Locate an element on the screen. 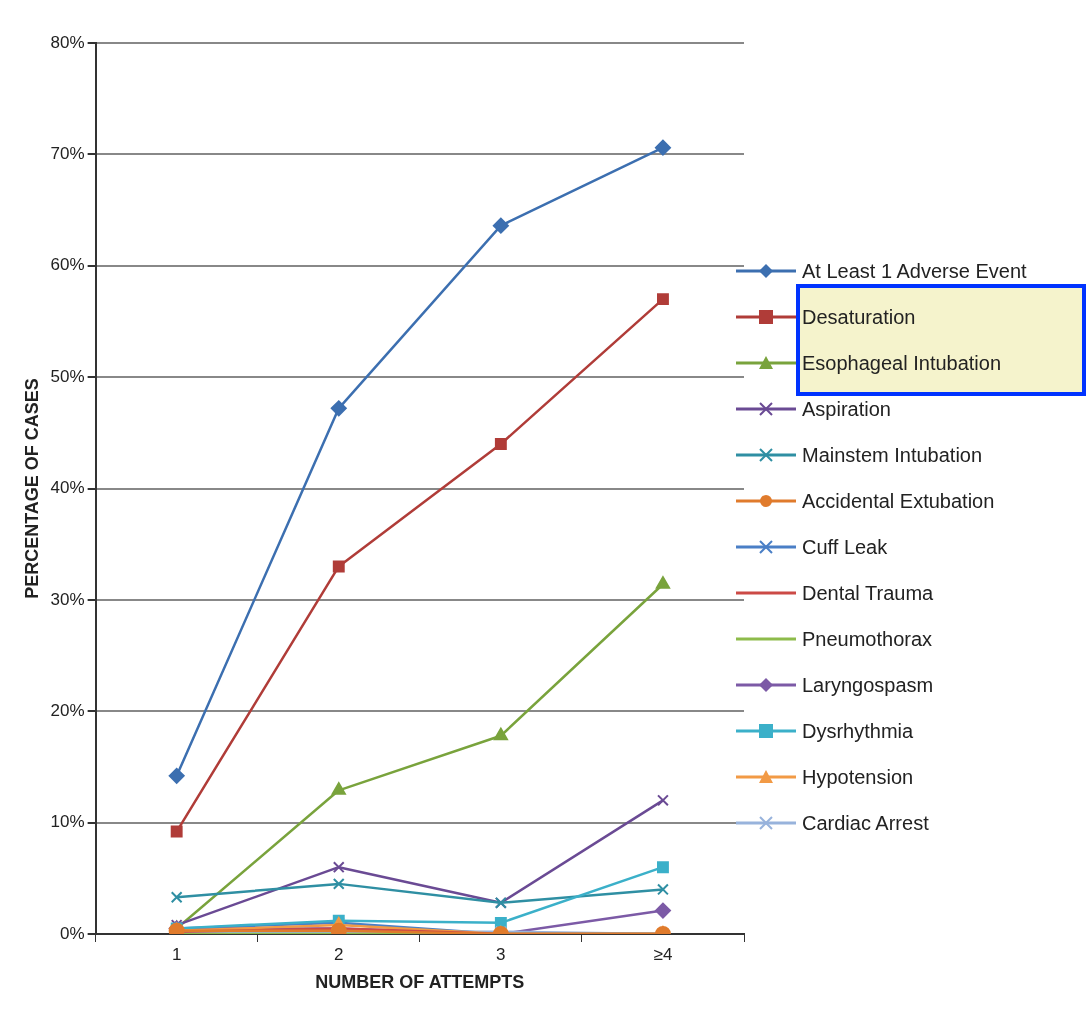 This screenshot has width=1091, height=1030. legend-label: At Least 1 Adverse Event is located at coordinates (914, 271).